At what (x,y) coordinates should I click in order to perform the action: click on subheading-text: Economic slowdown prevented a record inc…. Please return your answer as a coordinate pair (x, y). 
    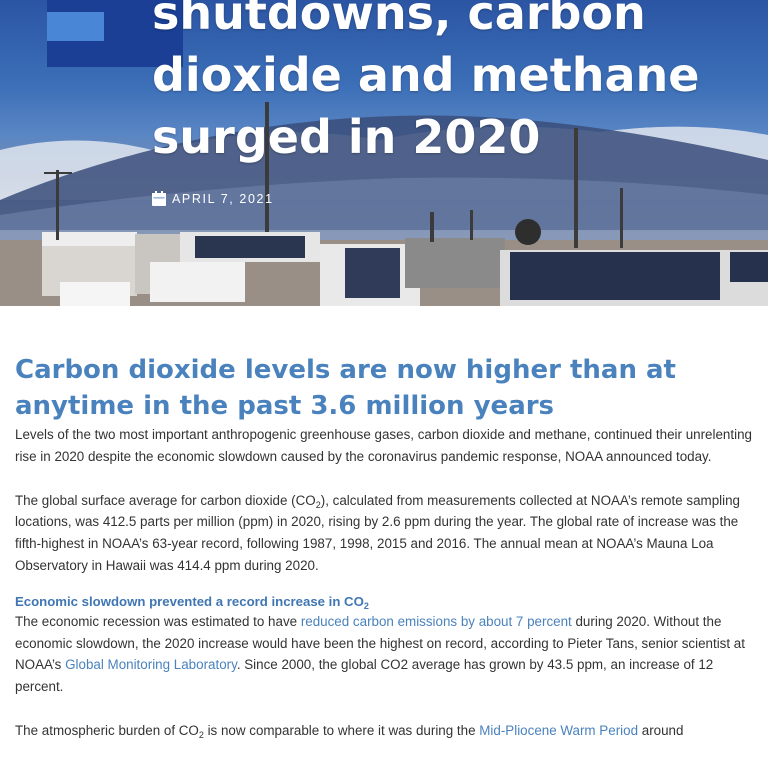
    Looking at the image, I should click on (189, 601).